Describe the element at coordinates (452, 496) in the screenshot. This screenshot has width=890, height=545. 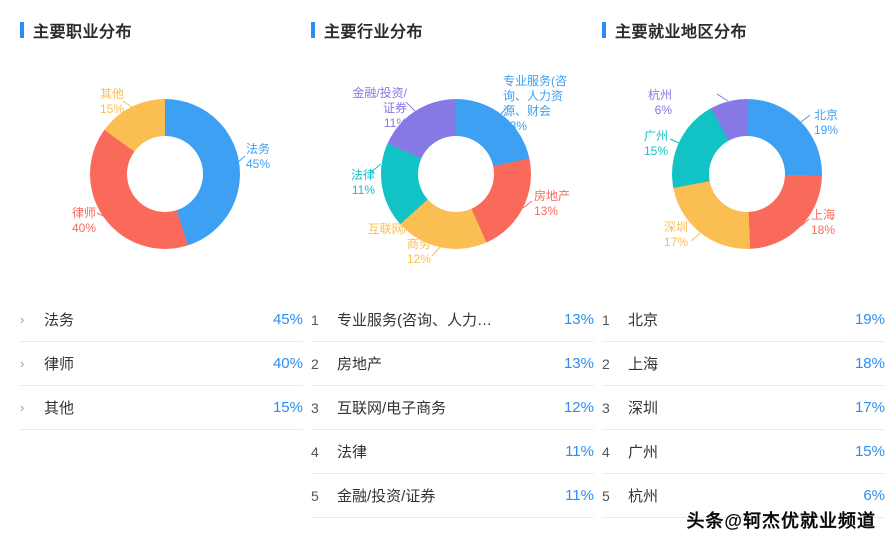
I see `list-item: 5 金融/投资/证券 11%` at that location.